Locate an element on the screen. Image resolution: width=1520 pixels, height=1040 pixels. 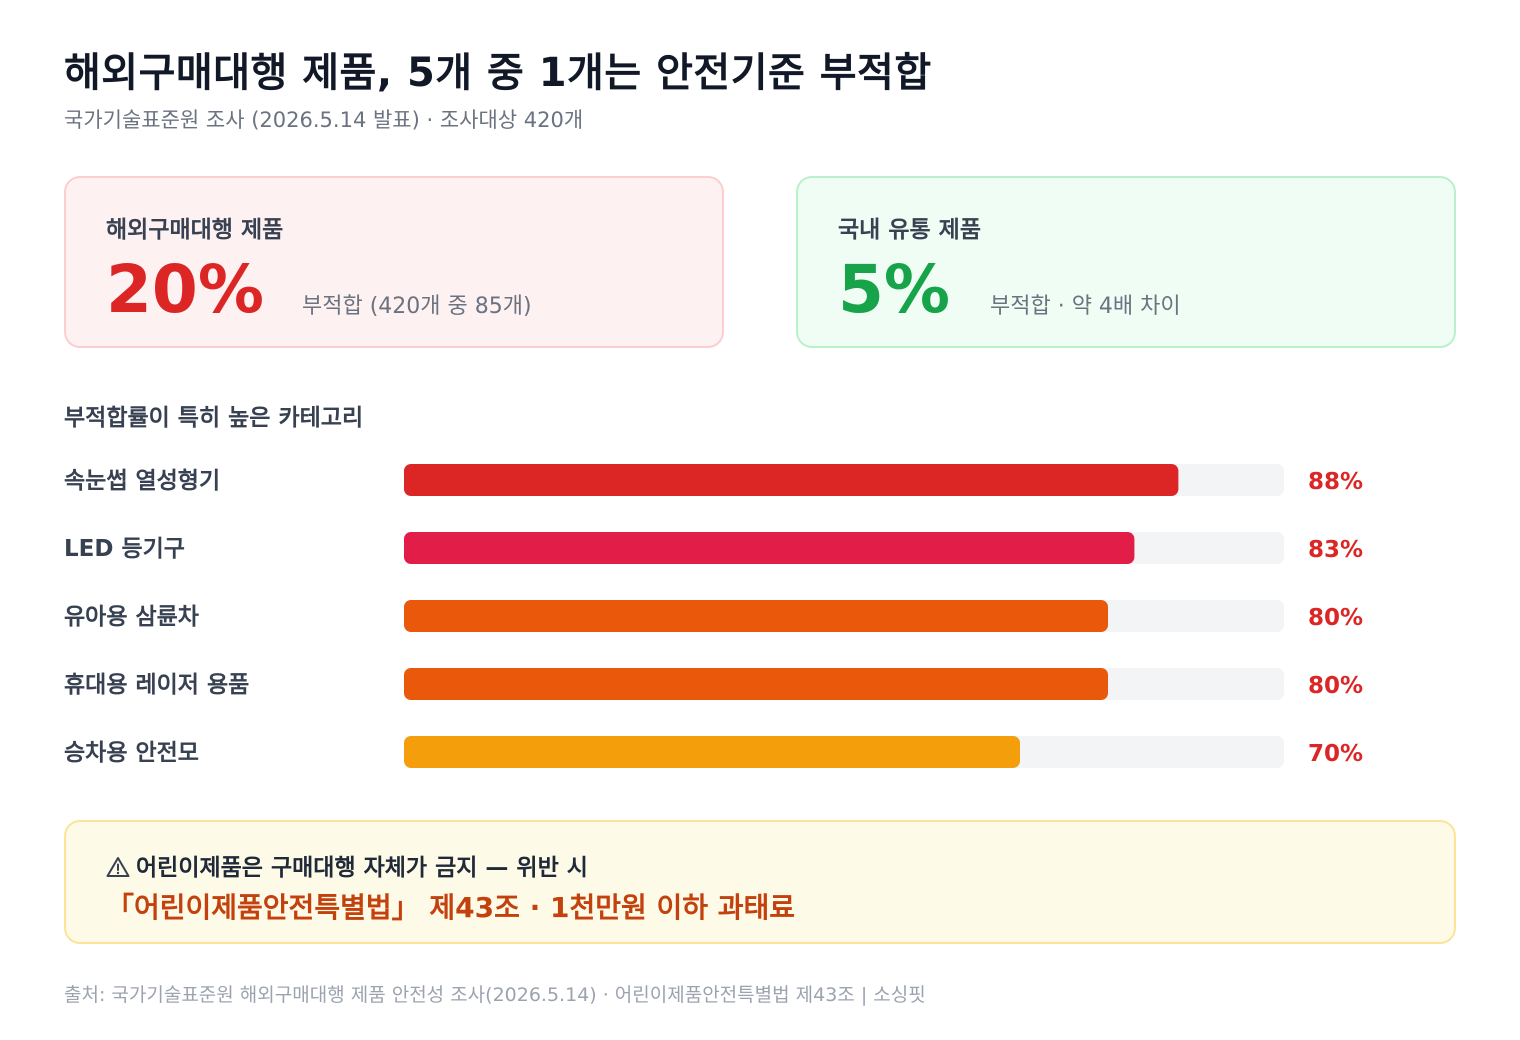
chart-section-title: 부적합률이 특히 높은 카테고리 is located at coordinates (214, 418).